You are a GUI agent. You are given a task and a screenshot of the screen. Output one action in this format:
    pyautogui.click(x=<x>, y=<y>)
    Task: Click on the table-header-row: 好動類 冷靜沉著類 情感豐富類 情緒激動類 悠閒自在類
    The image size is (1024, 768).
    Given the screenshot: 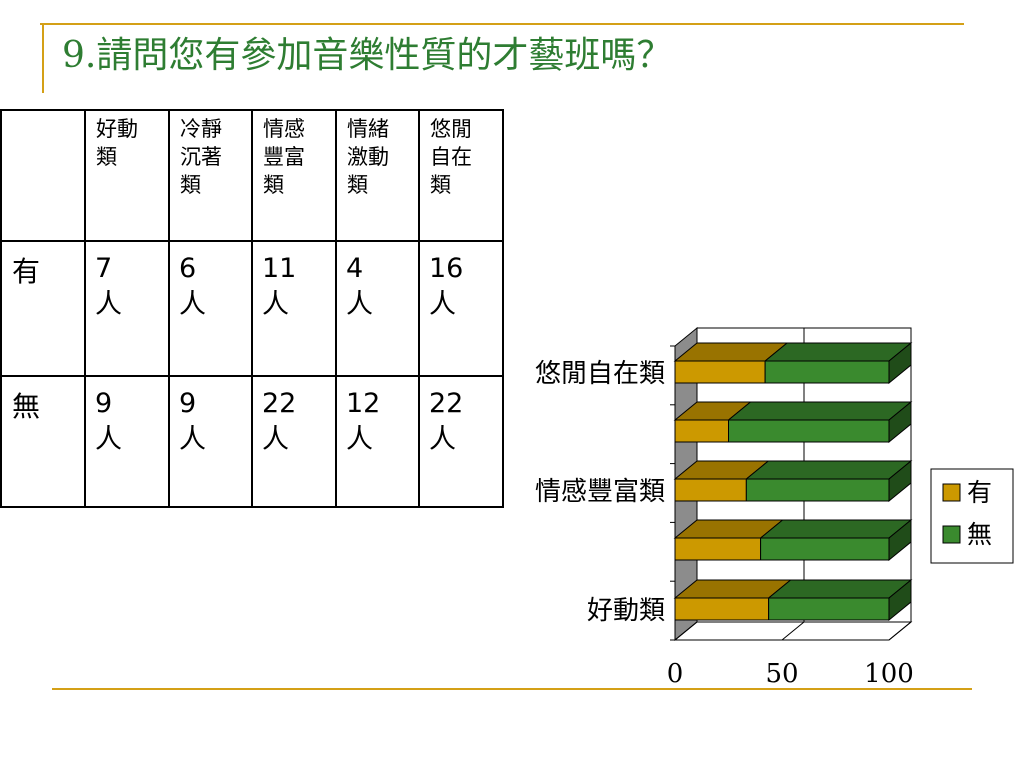 What is the action you would take?
    pyautogui.click(x=252, y=175)
    